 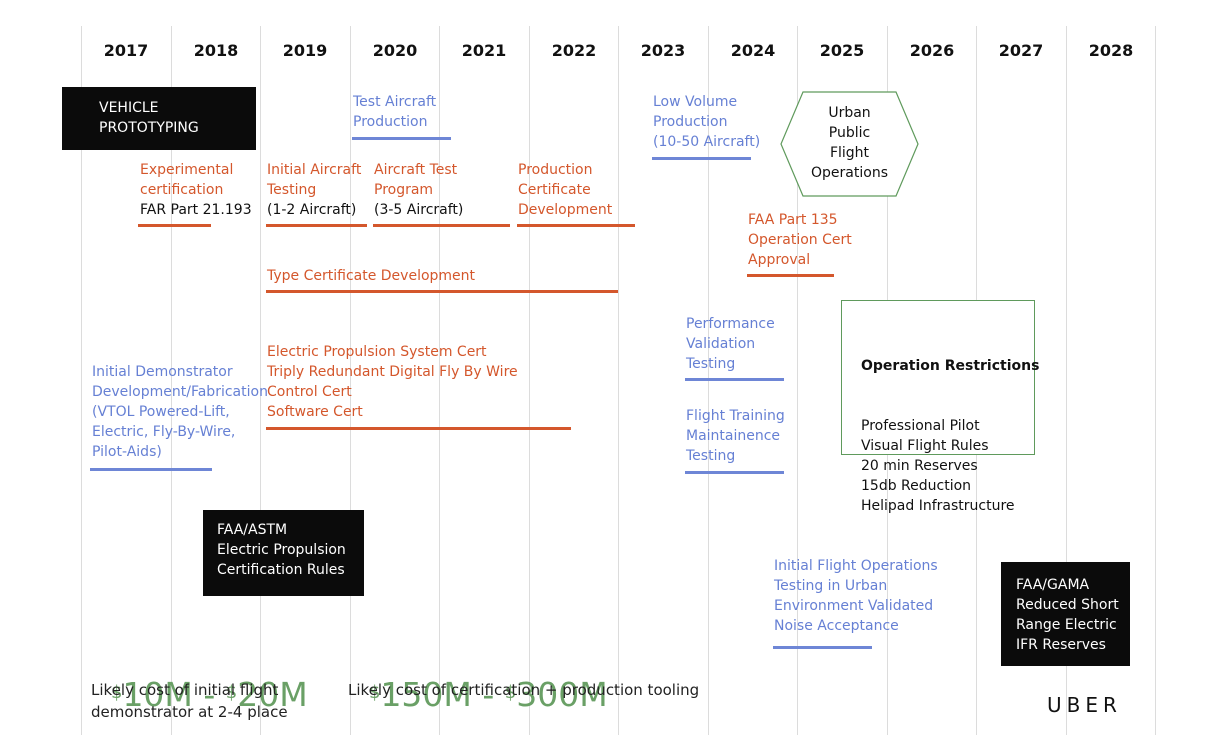 What do you see at coordinates (157, 694) in the screenshot?
I see `cost-low-value: 10M` at bounding box center [157, 694].